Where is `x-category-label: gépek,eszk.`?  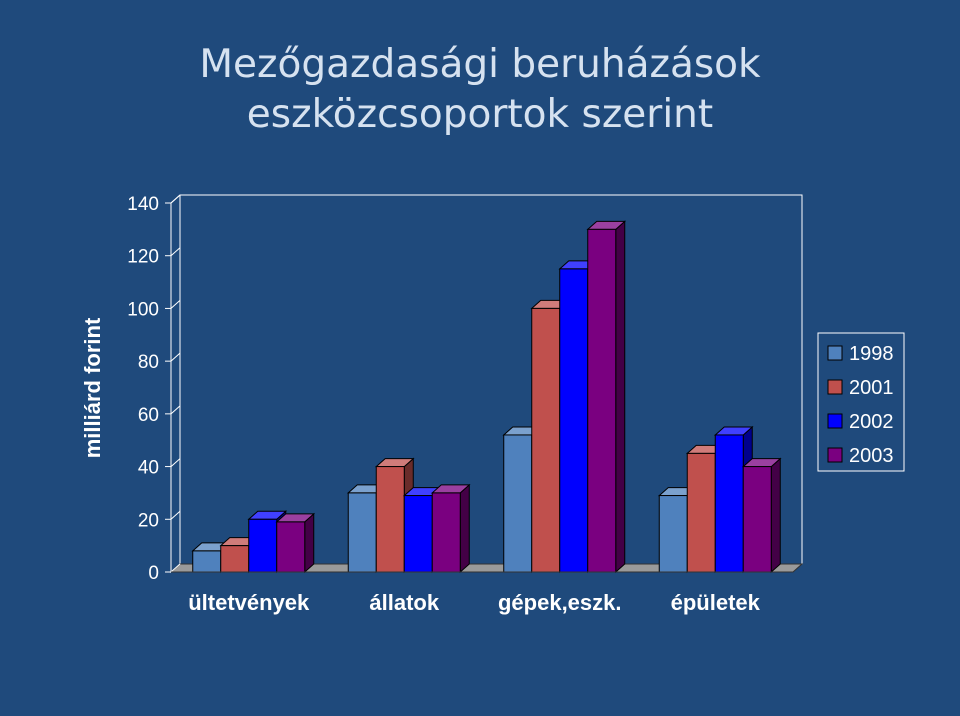
x-category-label: gépek,eszk. is located at coordinates (560, 602).